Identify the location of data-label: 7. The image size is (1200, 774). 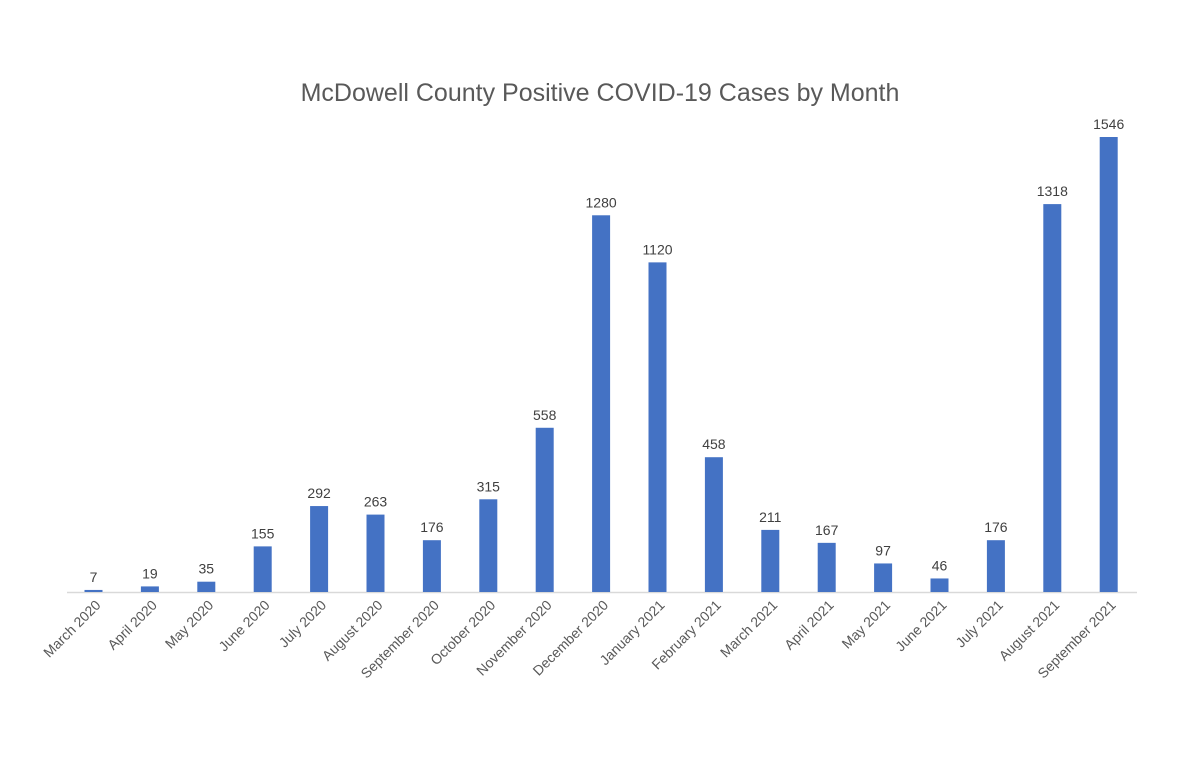
(94, 577).